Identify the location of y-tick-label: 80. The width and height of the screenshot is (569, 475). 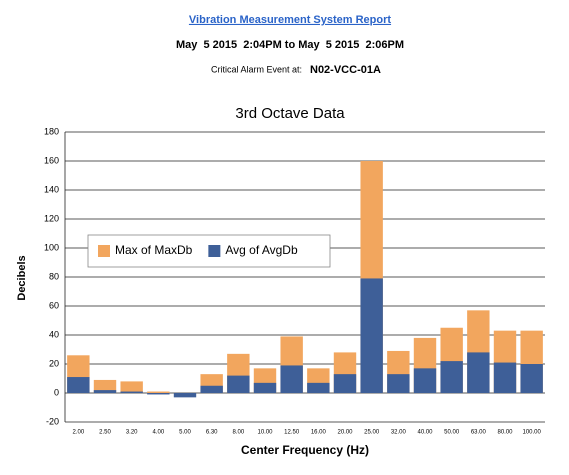
(54, 276).